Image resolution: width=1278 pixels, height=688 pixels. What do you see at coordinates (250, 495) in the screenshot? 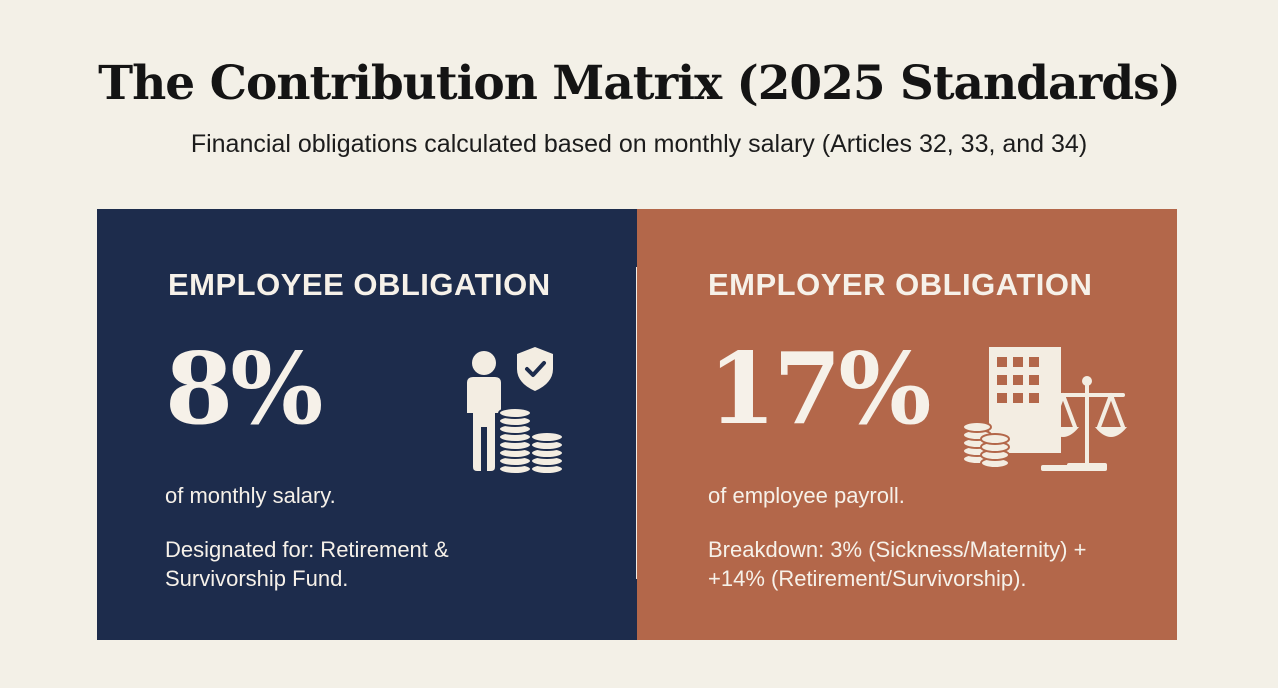
I see `employee-basis: of monthly salary.` at bounding box center [250, 495].